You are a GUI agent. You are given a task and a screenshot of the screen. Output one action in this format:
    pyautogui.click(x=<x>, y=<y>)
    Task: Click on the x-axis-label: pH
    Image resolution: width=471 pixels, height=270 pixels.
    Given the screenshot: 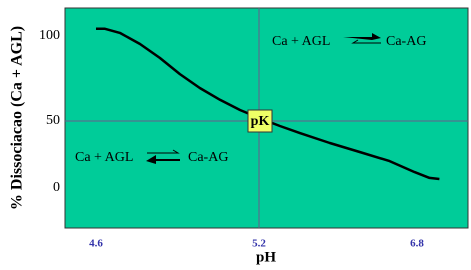 What is the action you would take?
    pyautogui.click(x=266, y=257)
    